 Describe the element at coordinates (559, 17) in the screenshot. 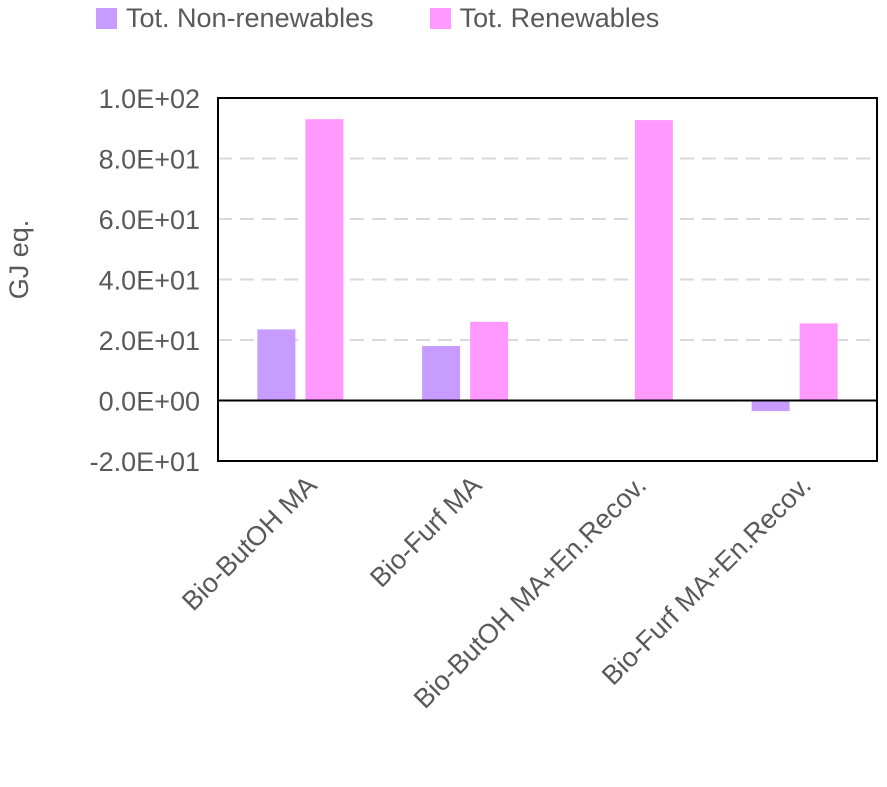

I see `legend-label-renewables: Tot. Renewables` at that location.